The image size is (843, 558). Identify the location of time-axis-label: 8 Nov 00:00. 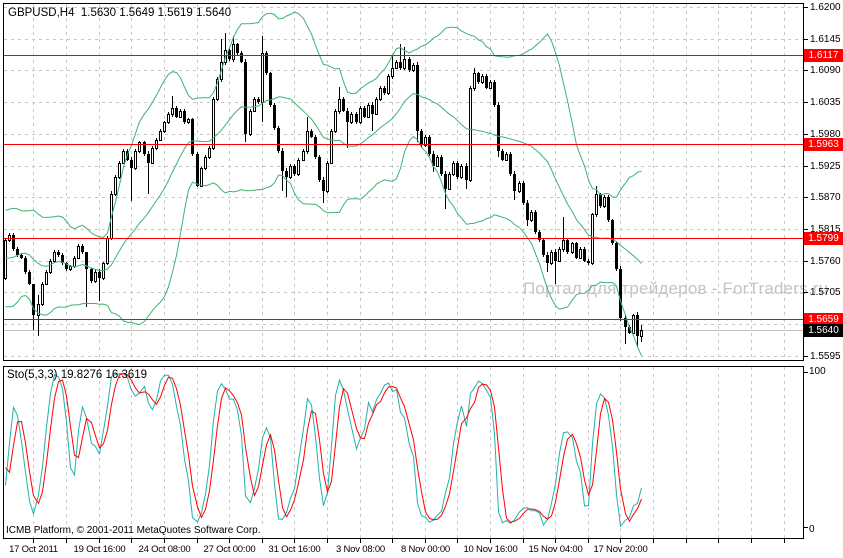
(425, 549).